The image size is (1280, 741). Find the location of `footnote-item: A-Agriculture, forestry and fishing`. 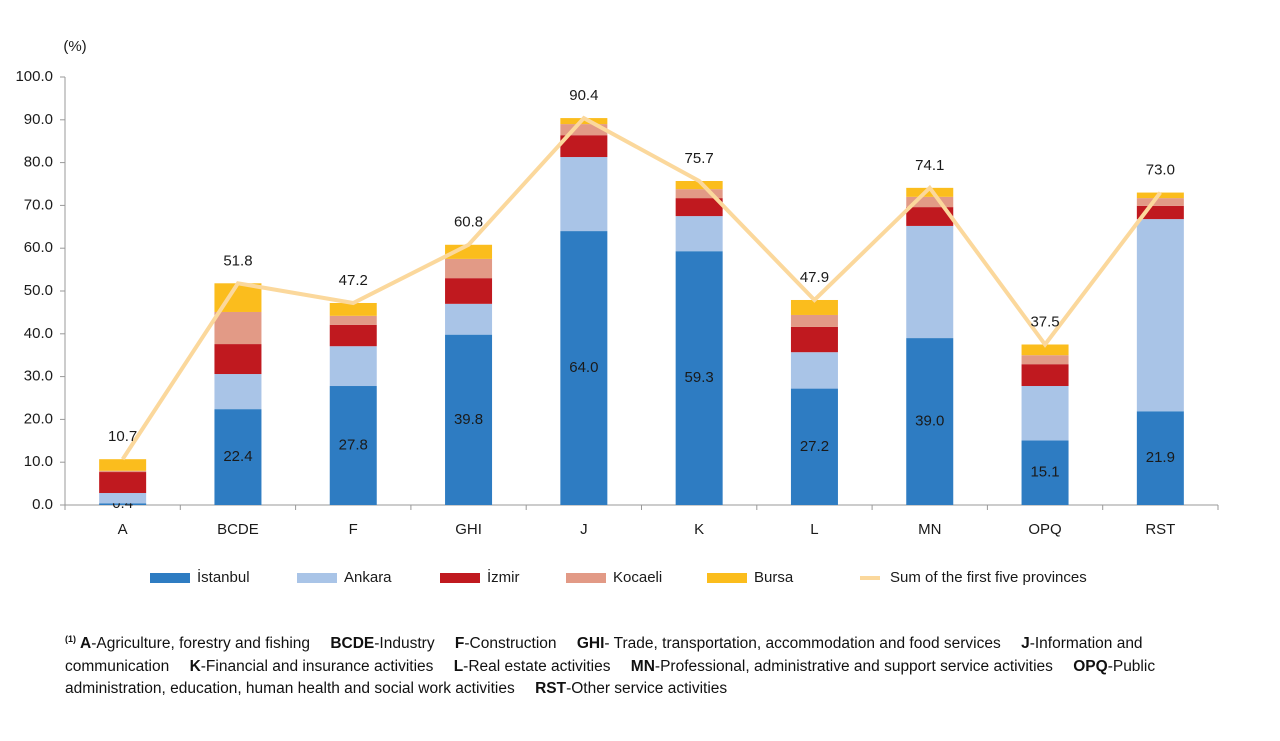

footnote-item: A-Agriculture, forestry and fishing is located at coordinates (195, 643).